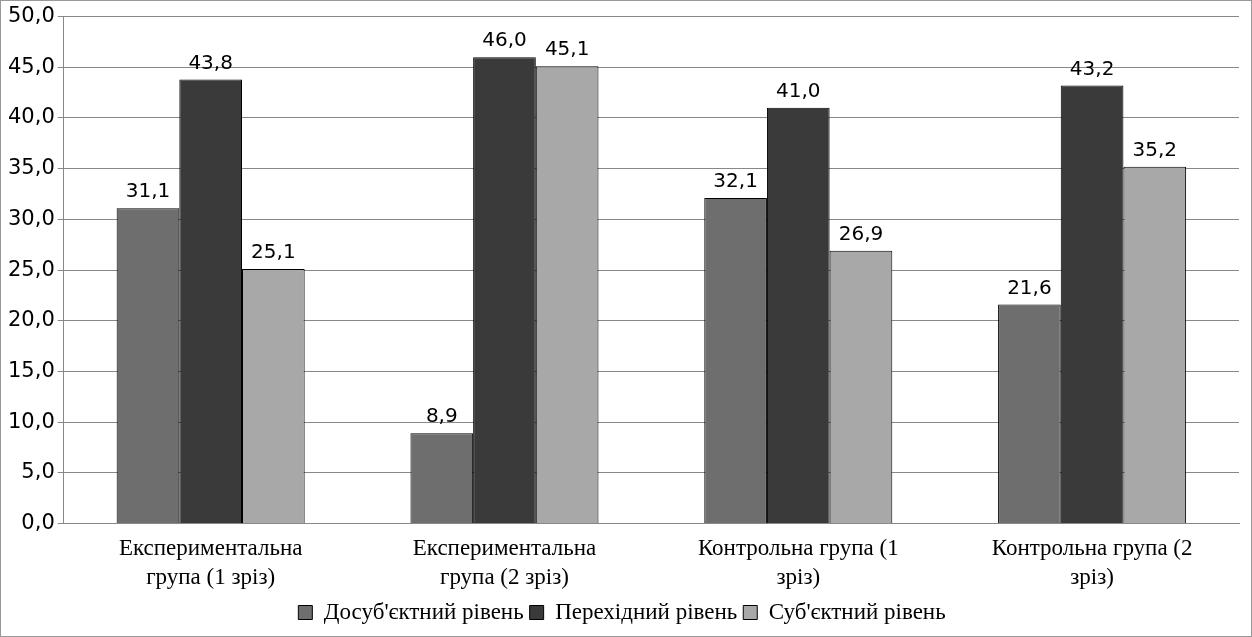  What do you see at coordinates (1092, 67) in the screenshot?
I see `data-label: 43,2` at bounding box center [1092, 67].